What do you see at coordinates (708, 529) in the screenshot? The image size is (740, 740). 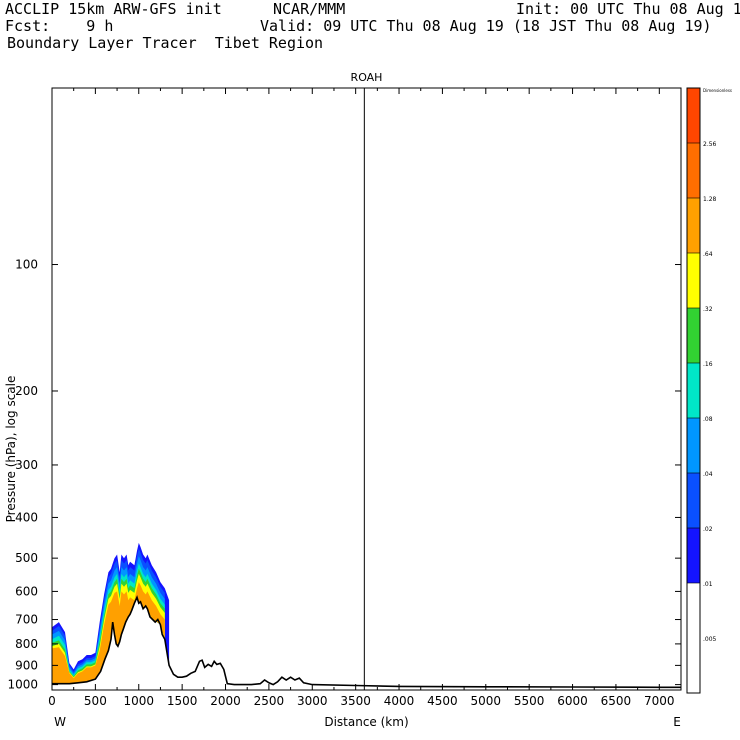 I see `colorbar-label: .02` at bounding box center [708, 529].